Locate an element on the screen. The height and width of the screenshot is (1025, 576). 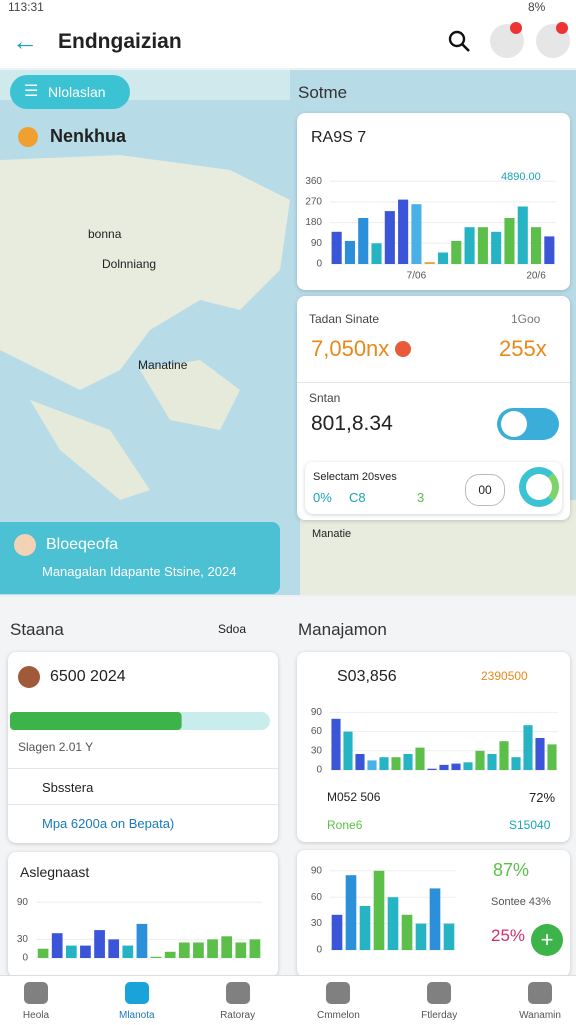
item-label: Rone6 is located at coordinates (345, 825).